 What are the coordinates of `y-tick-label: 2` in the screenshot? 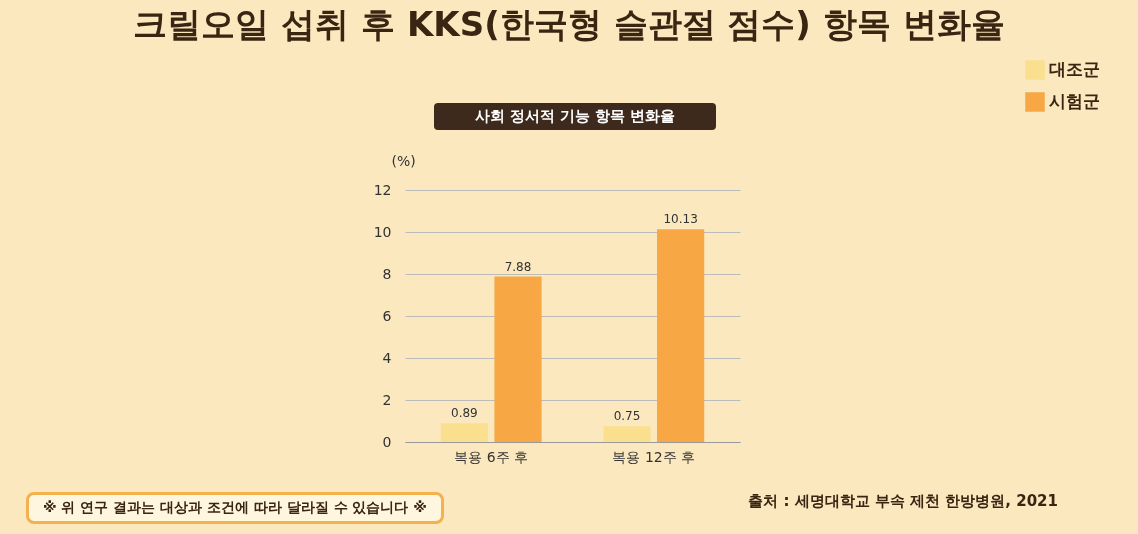 It's located at (387, 399).